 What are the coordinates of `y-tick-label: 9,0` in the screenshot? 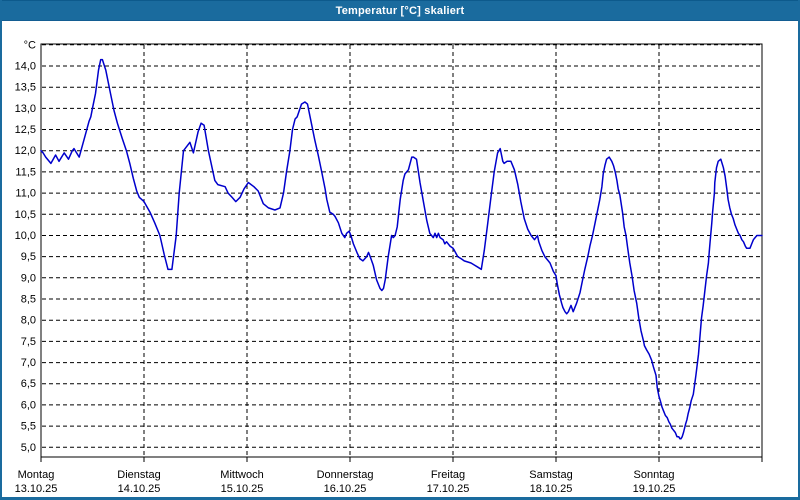 It's located at (28, 278).